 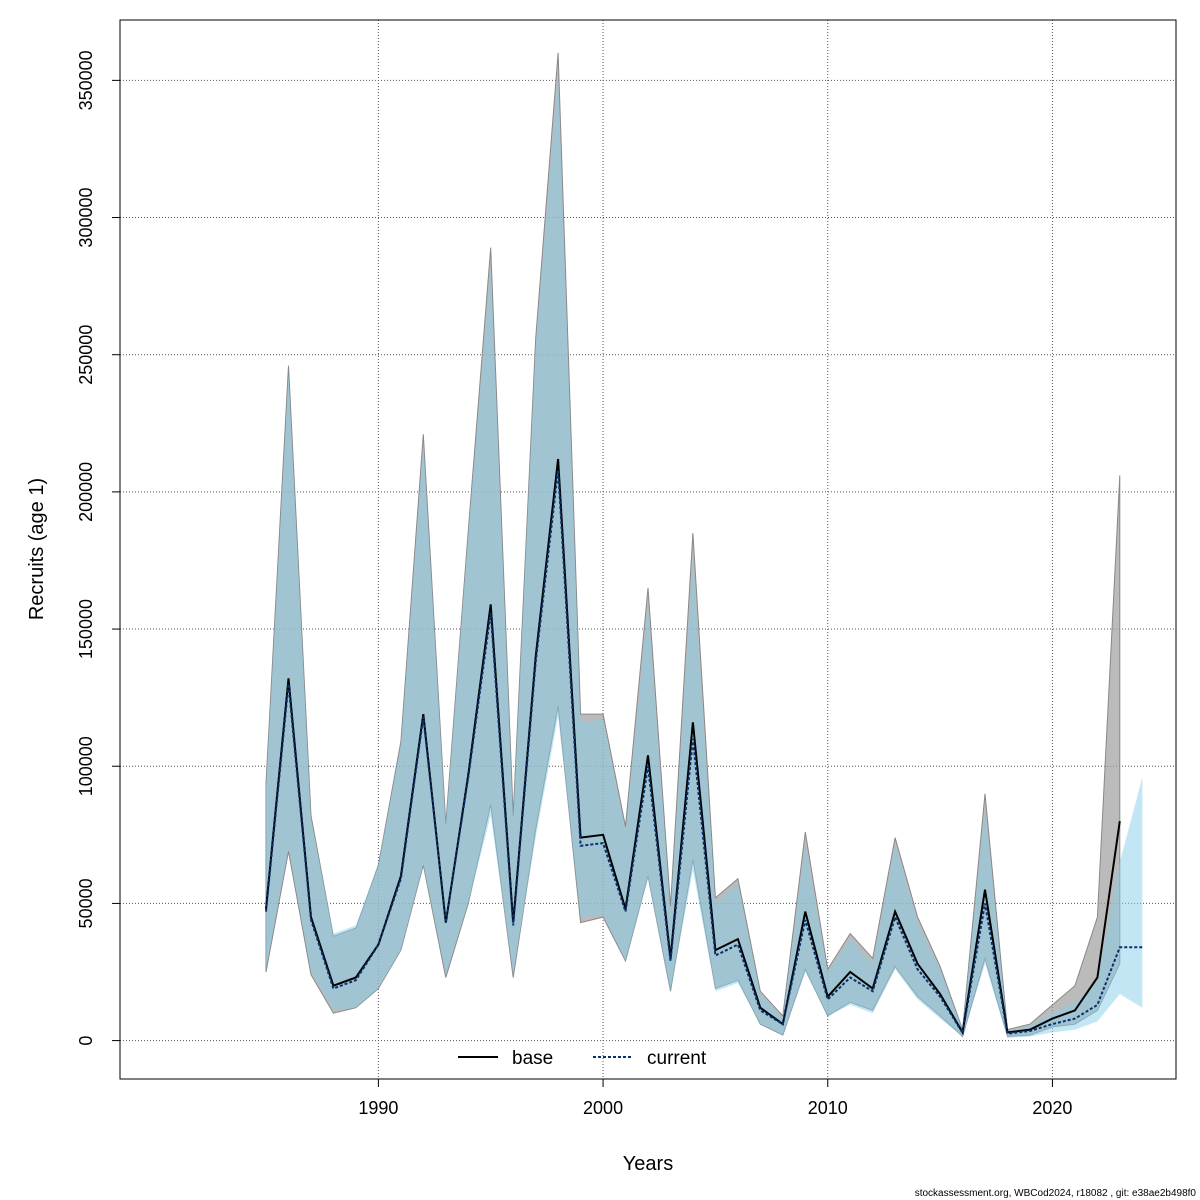 What do you see at coordinates (603, 1108) in the screenshot?
I see `x-tick-label-2000: 2000` at bounding box center [603, 1108].